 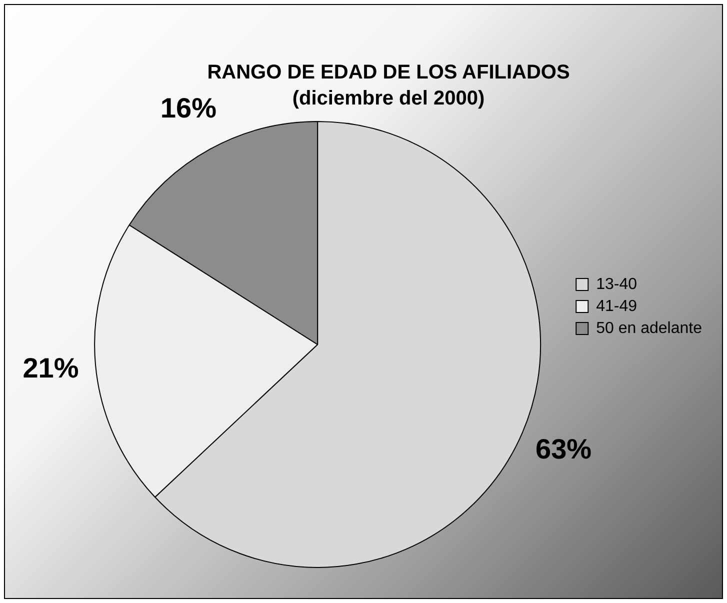 What do you see at coordinates (617, 306) in the screenshot?
I see `legend-label: 41-49` at bounding box center [617, 306].